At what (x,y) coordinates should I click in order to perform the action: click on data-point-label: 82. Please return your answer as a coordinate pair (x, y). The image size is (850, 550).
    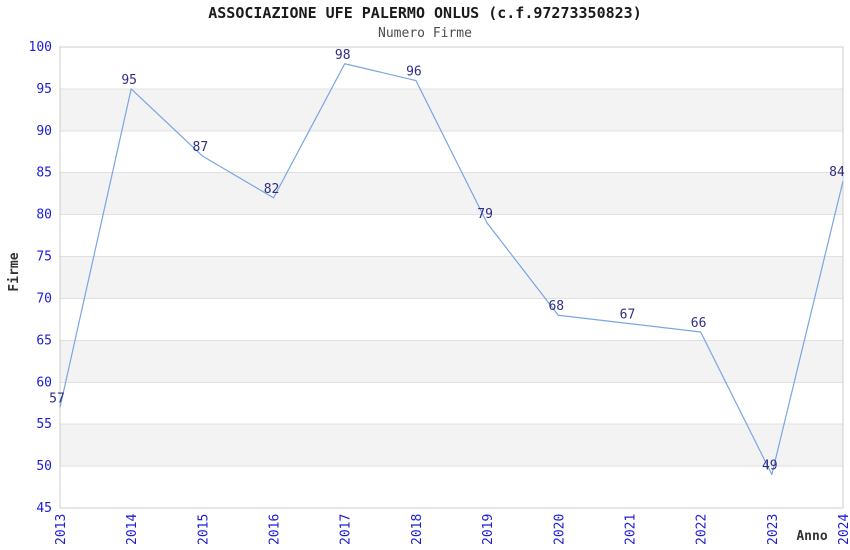
    Looking at the image, I should click on (272, 189).